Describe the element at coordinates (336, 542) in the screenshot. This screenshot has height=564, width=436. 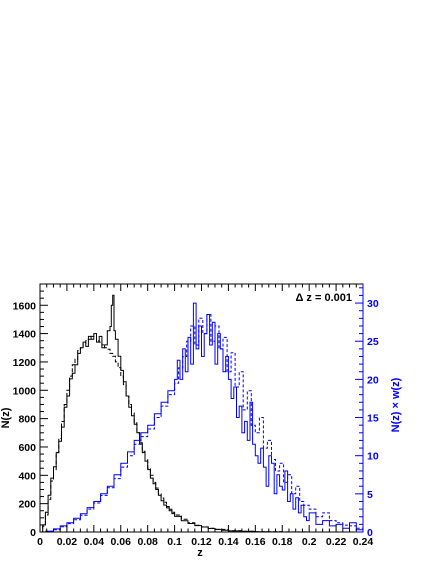
I see `x-tick-label: 0.22` at that location.